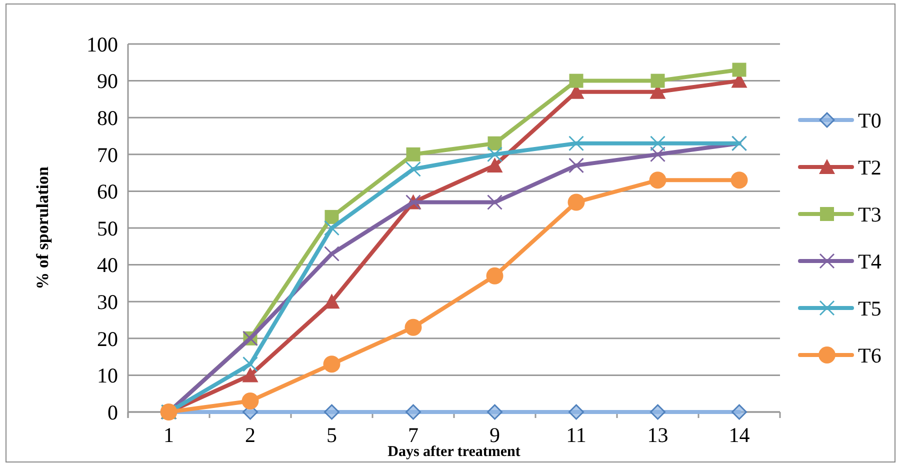 This screenshot has width=901, height=464. What do you see at coordinates (107, 192) in the screenshot?
I see `y-tick-label: 60` at bounding box center [107, 192].